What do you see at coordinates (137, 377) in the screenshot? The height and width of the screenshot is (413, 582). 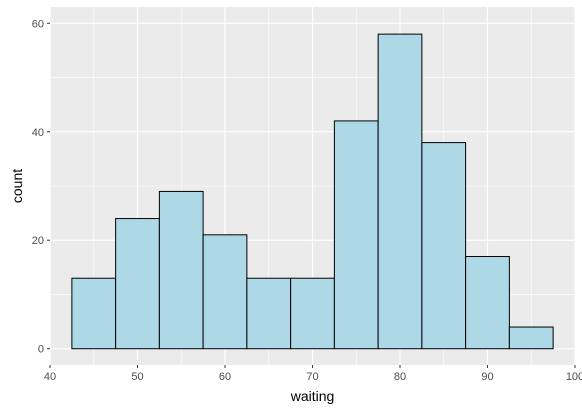 I see `x-tick-label: 50` at bounding box center [137, 377].